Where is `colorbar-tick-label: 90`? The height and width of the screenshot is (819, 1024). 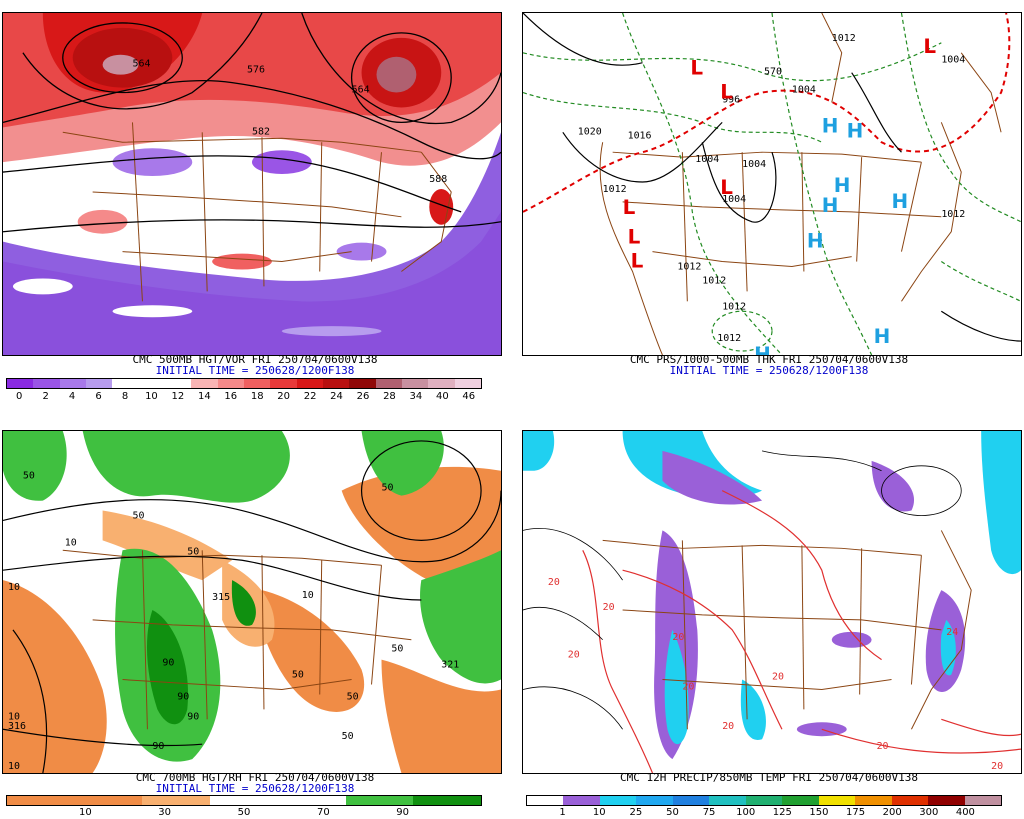
colorbar-tick-label: 90 is located at coordinates (403, 812).